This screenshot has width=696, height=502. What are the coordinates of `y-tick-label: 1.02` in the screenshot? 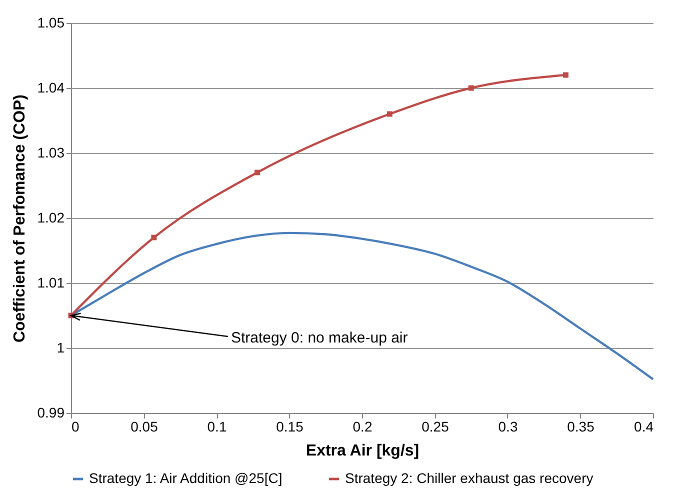 It's located at (51, 218).